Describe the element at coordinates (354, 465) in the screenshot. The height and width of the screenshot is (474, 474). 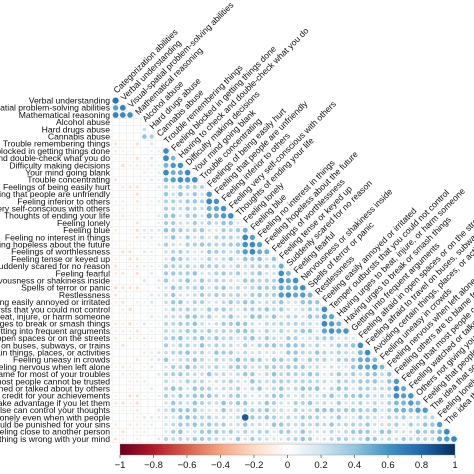
I see `colorbar-tick-label: 0.4` at that location.